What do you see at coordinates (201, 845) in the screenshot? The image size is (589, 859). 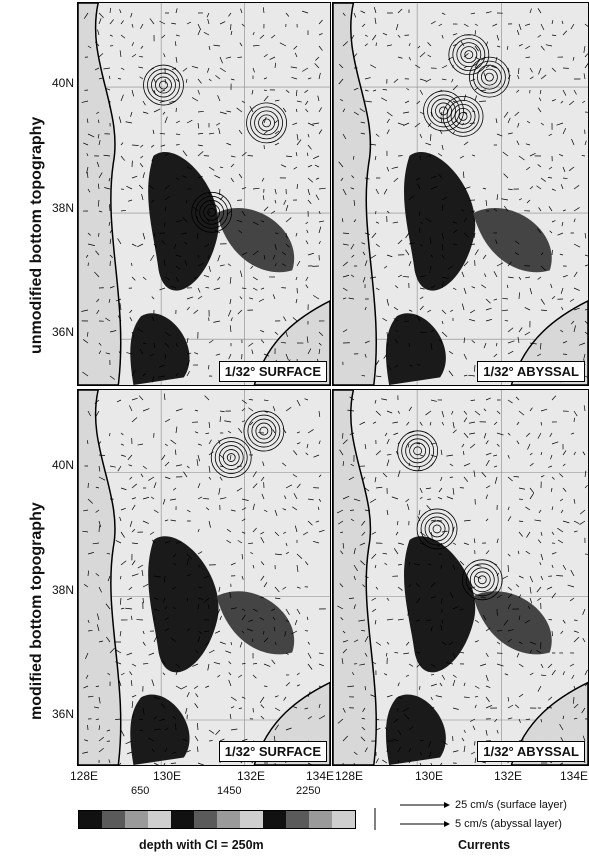 I see `depth-legend-caption: depth with CI = 250m` at bounding box center [201, 845].